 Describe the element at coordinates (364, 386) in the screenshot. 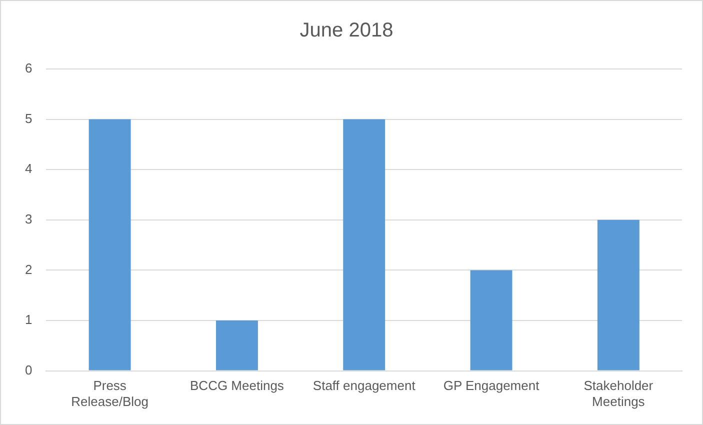

I see `x-tick-label: Staff engagement` at that location.